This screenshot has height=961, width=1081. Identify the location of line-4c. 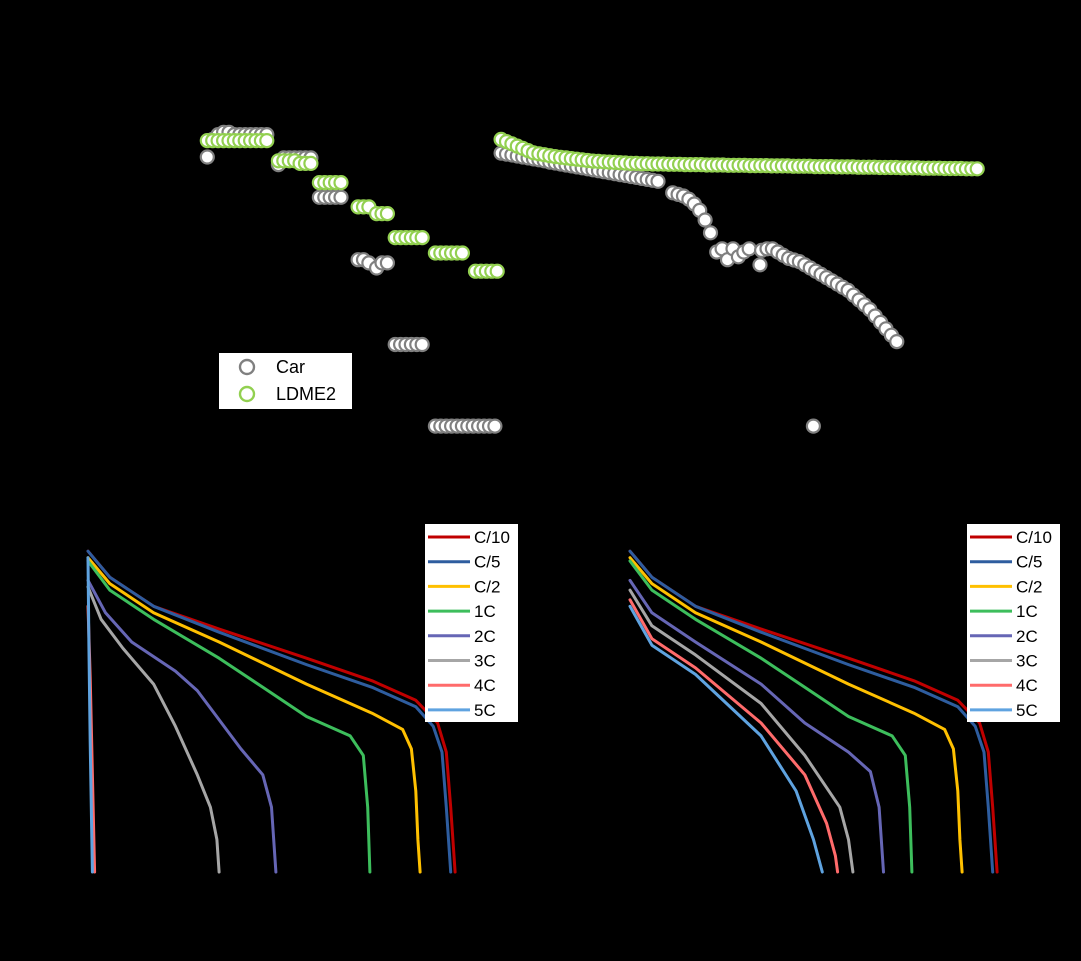
(734, 736).